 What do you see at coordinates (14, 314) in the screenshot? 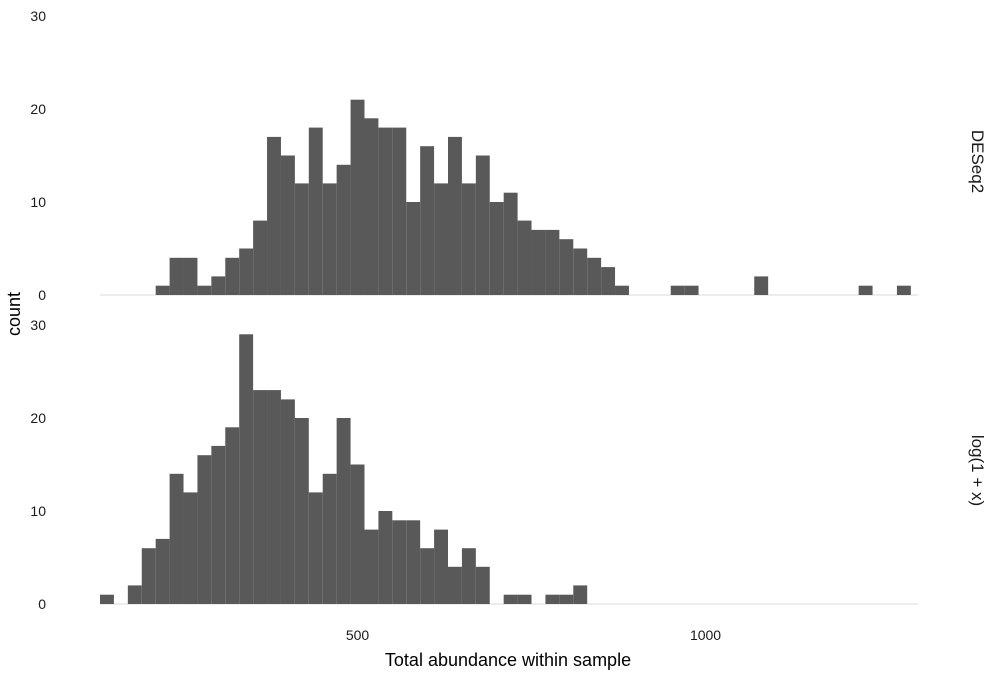
I see `y-axis-title: count` at bounding box center [14, 314].